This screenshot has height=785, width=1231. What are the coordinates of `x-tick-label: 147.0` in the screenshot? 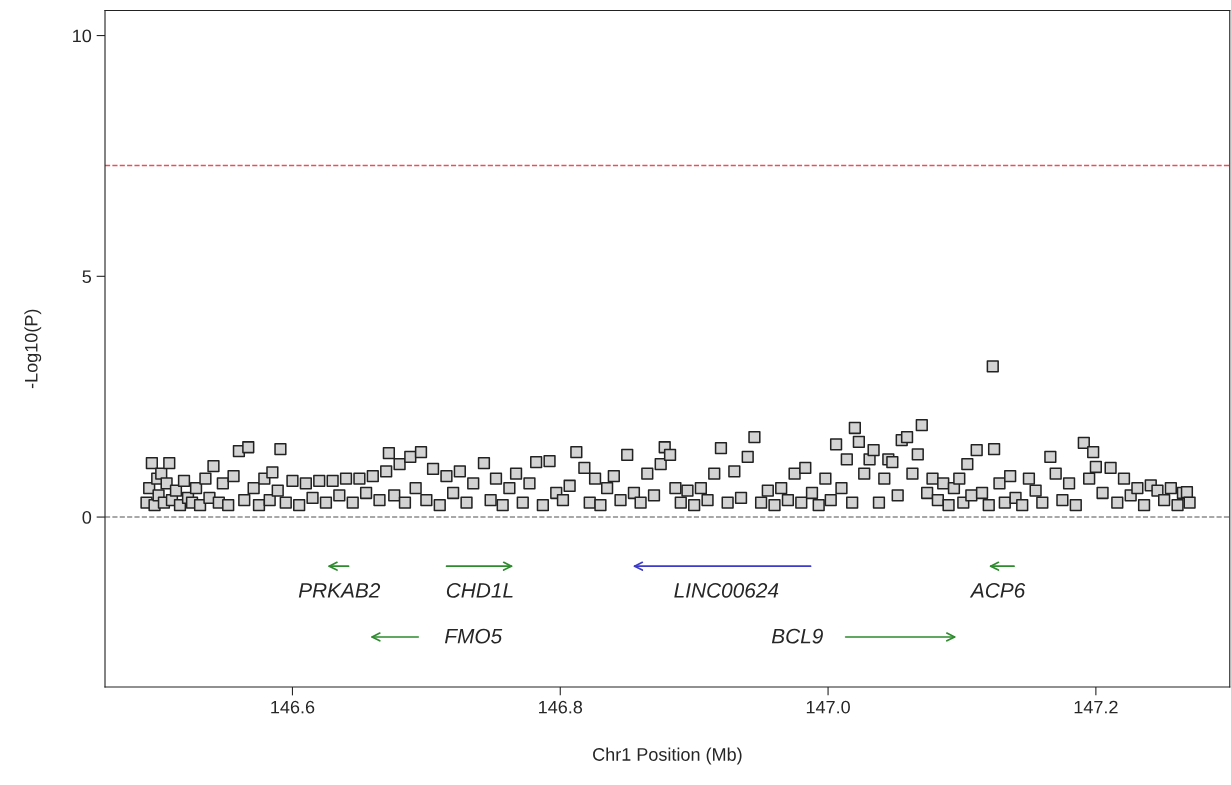 It's located at (828, 707).